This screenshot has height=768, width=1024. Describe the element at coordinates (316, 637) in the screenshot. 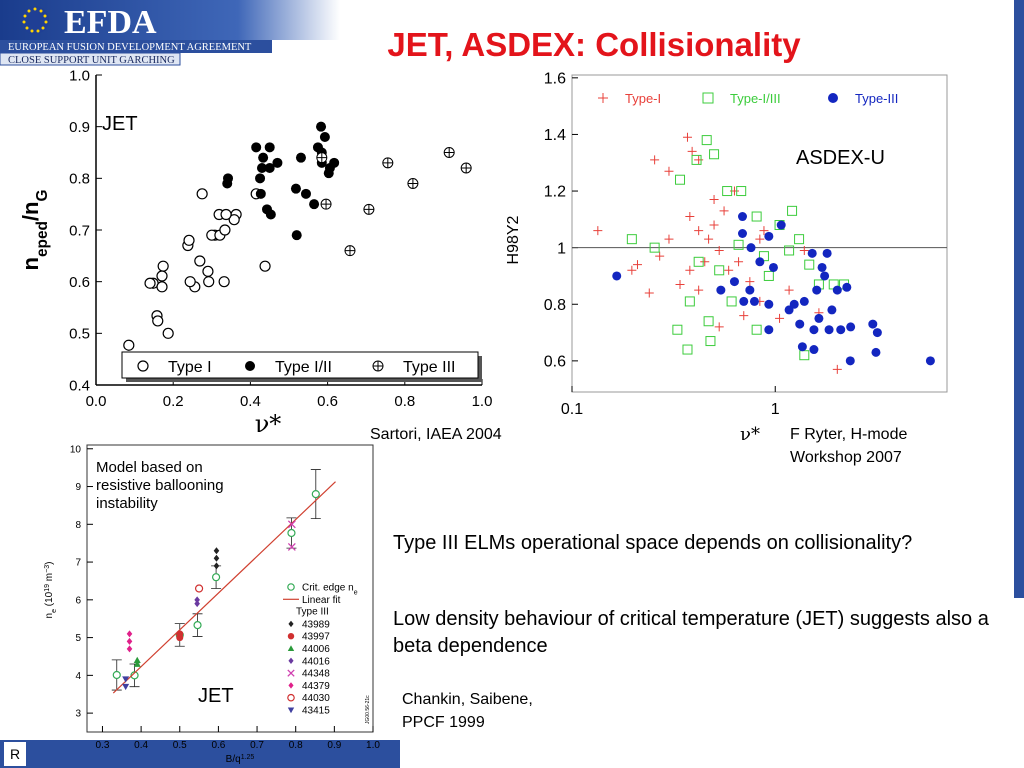

I see `legend-label: 43997` at that location.